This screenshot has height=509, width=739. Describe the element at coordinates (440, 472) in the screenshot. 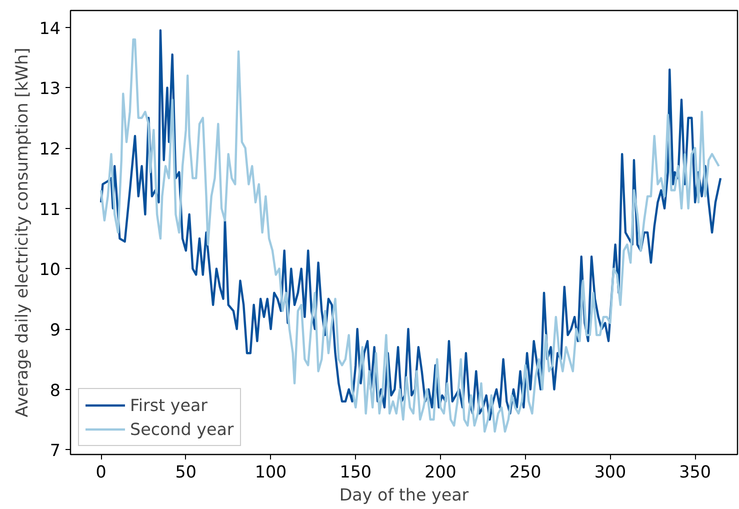

I see `x-tick-label: 200` at that location.